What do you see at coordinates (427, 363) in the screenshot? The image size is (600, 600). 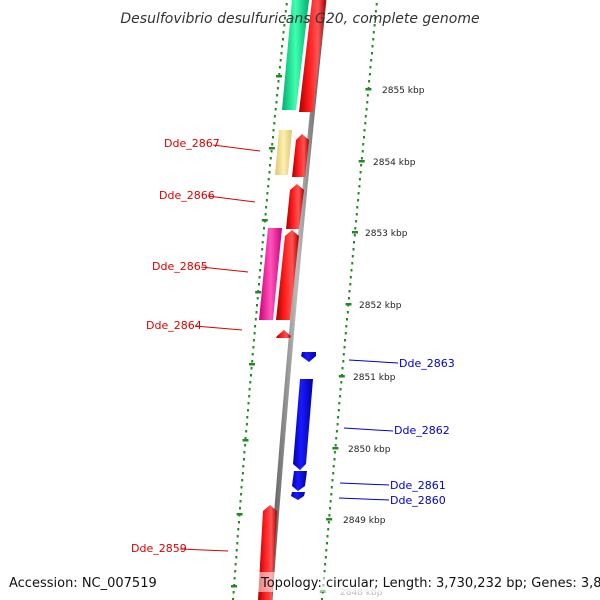 I see `gene-label-dde-2863: Dde_2863` at bounding box center [427, 363].